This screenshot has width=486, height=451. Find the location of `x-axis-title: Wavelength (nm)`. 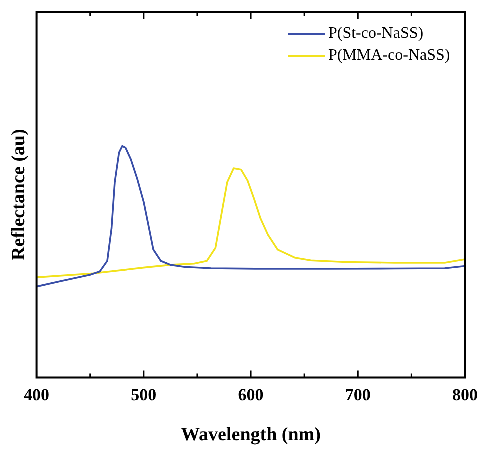

x-axis-title: Wavelength (nm) is located at coordinates (251, 435).